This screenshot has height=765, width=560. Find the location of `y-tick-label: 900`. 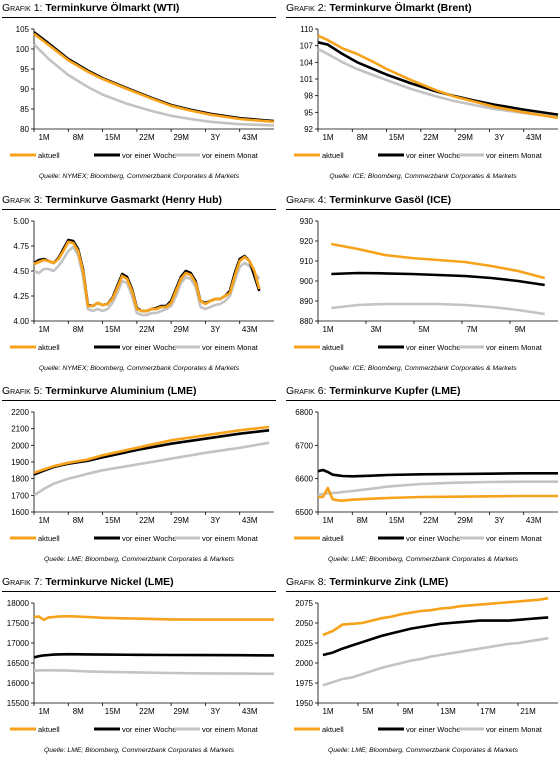

y-tick-label: 900 is located at coordinates (307, 281).